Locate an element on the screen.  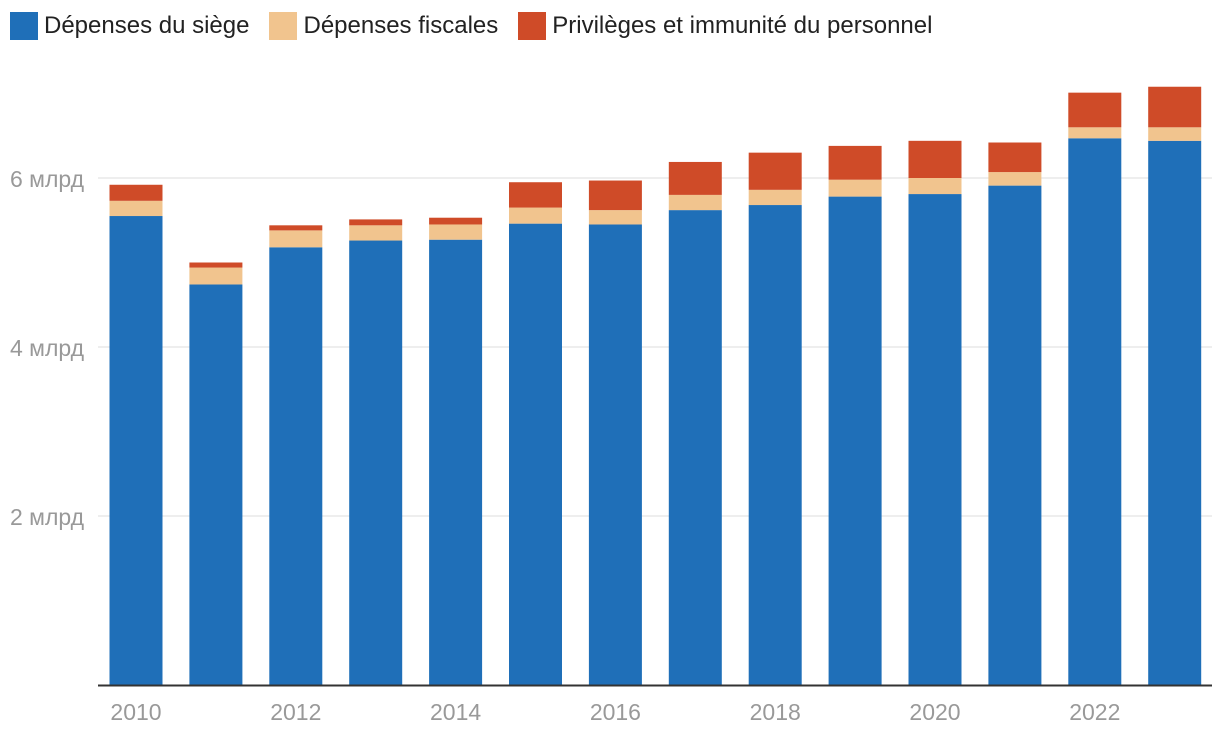
legend-label-privileges: Privilèges et immunité du personnel is located at coordinates (742, 25).